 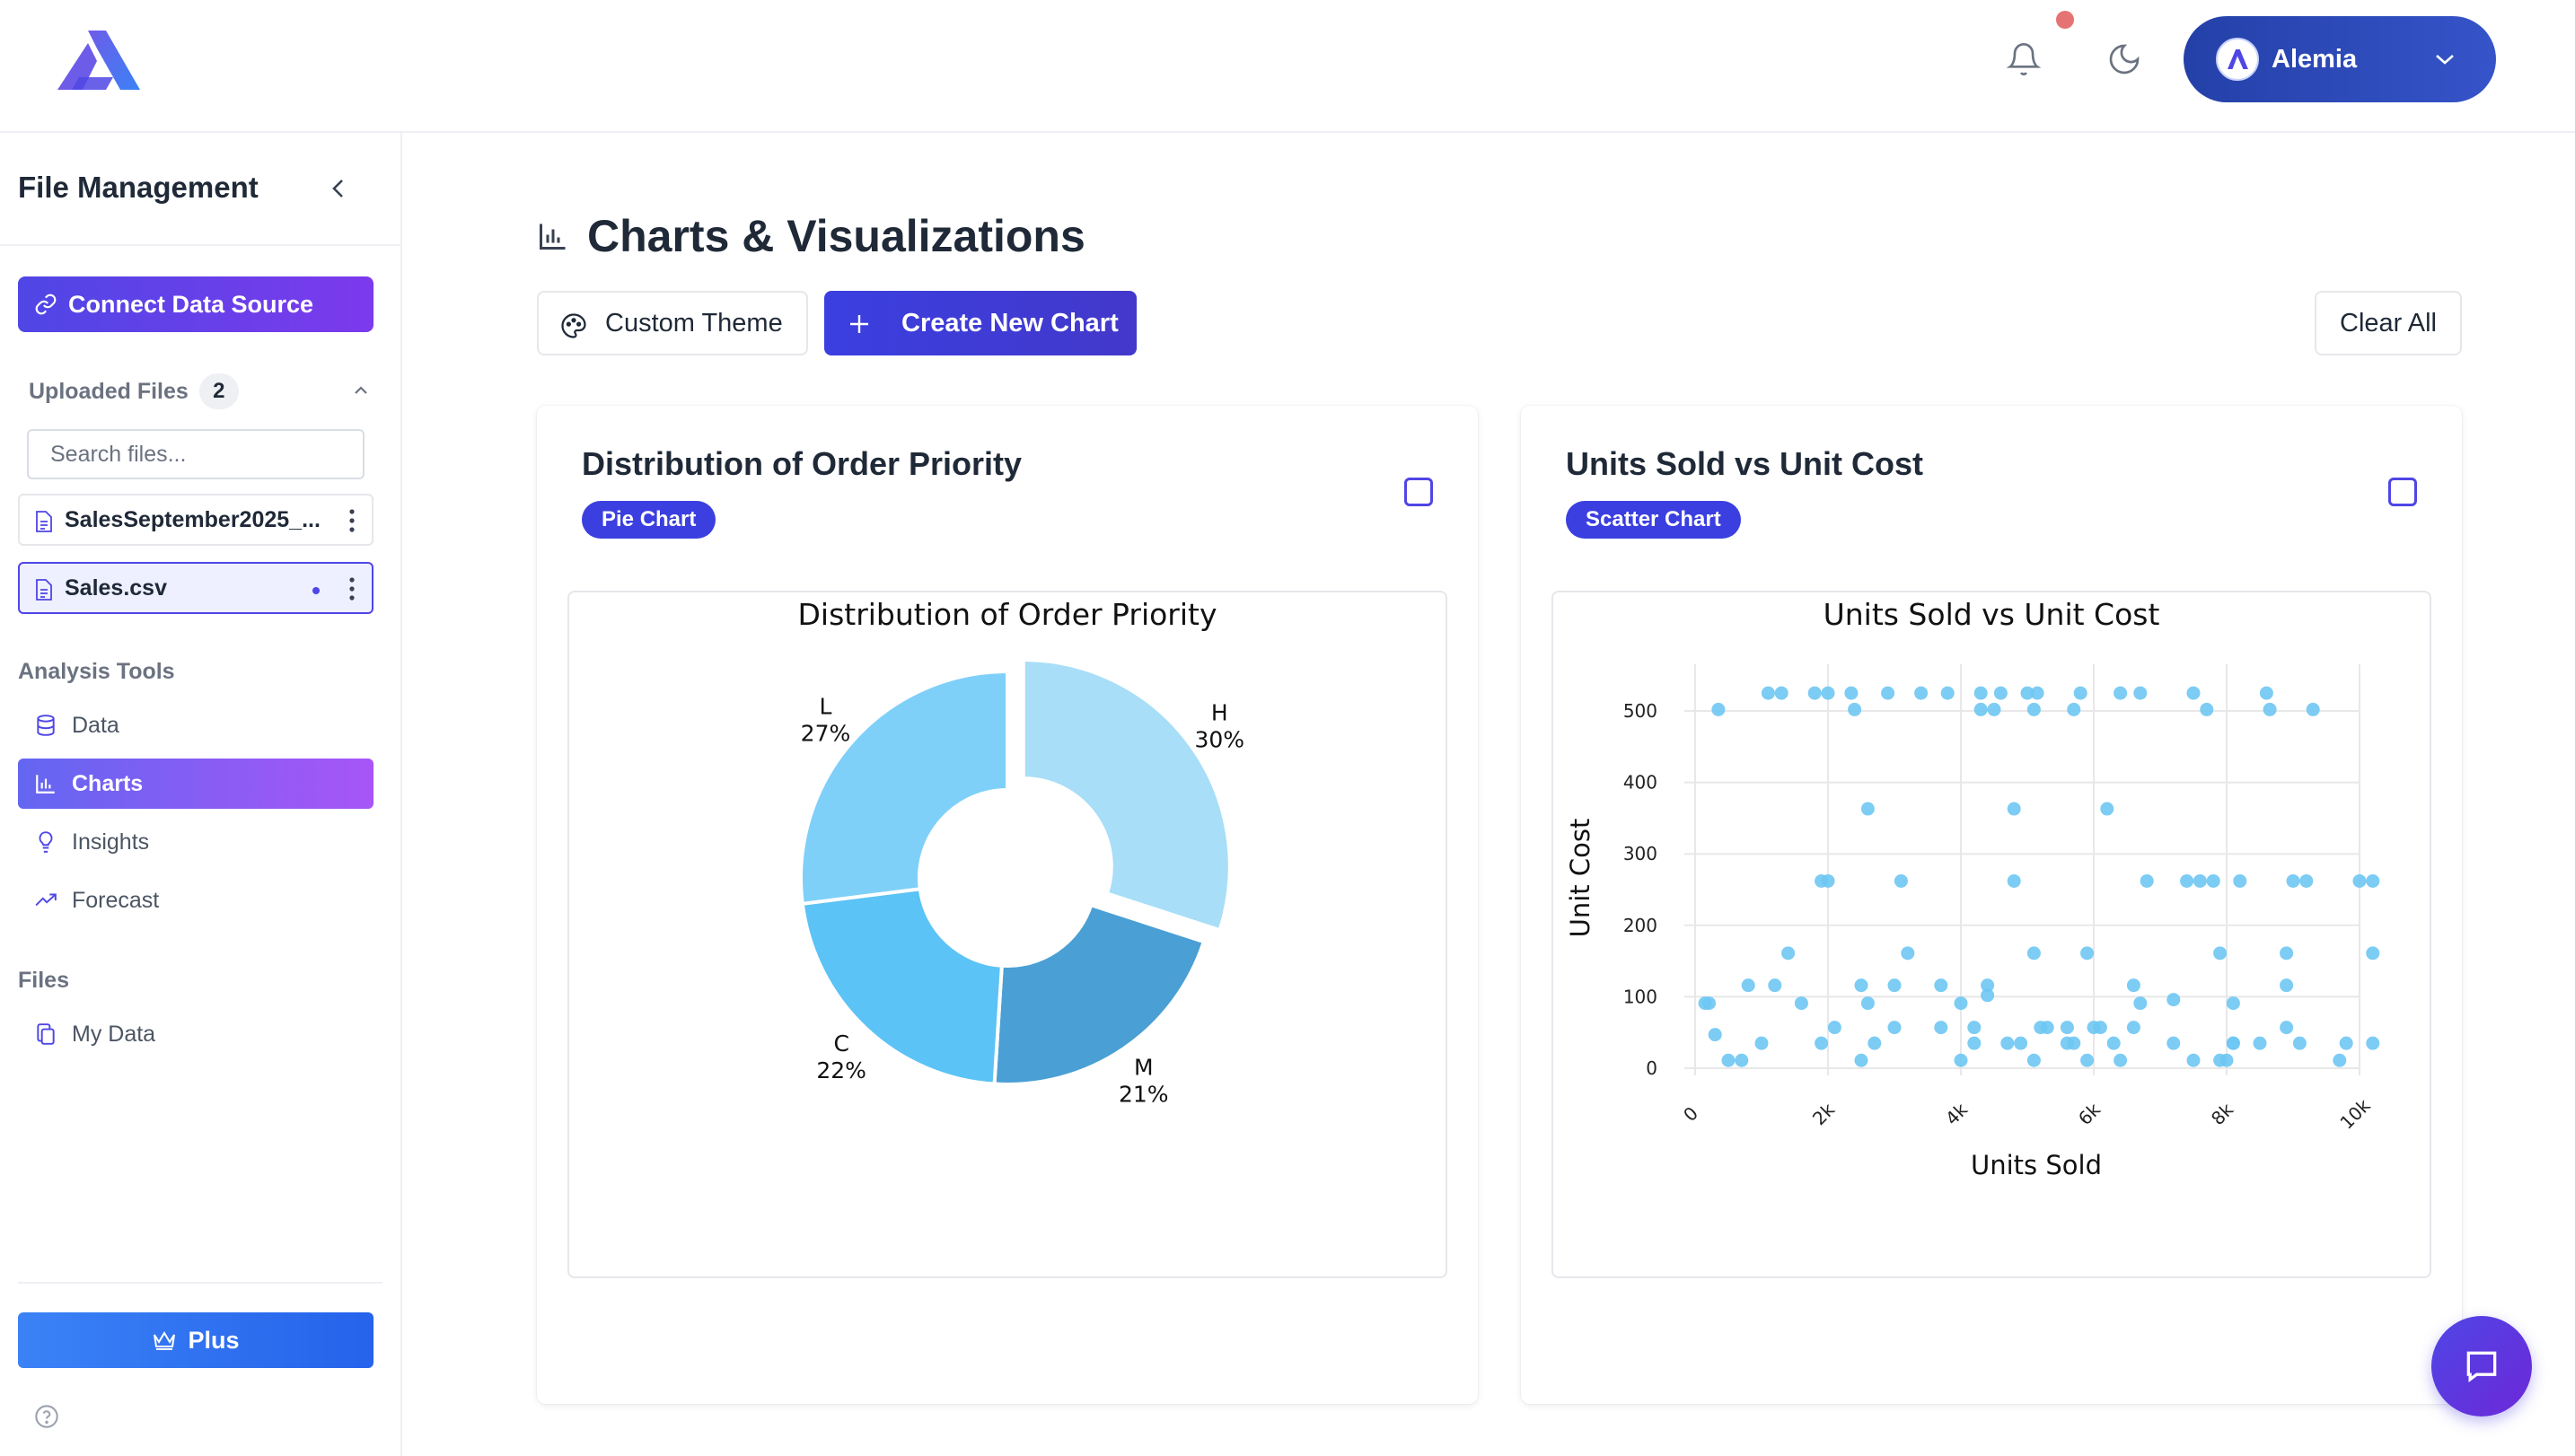 I want to click on sidebar-header: File Management, so click(x=200, y=189).